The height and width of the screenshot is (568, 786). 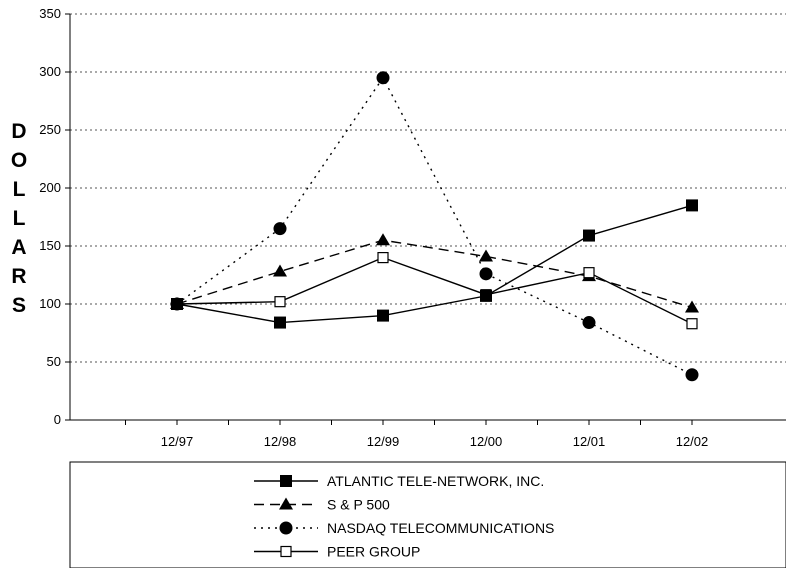 I want to click on legend-entry: ATLANTIC TELE-NETWORK, INC., so click(x=399, y=481).